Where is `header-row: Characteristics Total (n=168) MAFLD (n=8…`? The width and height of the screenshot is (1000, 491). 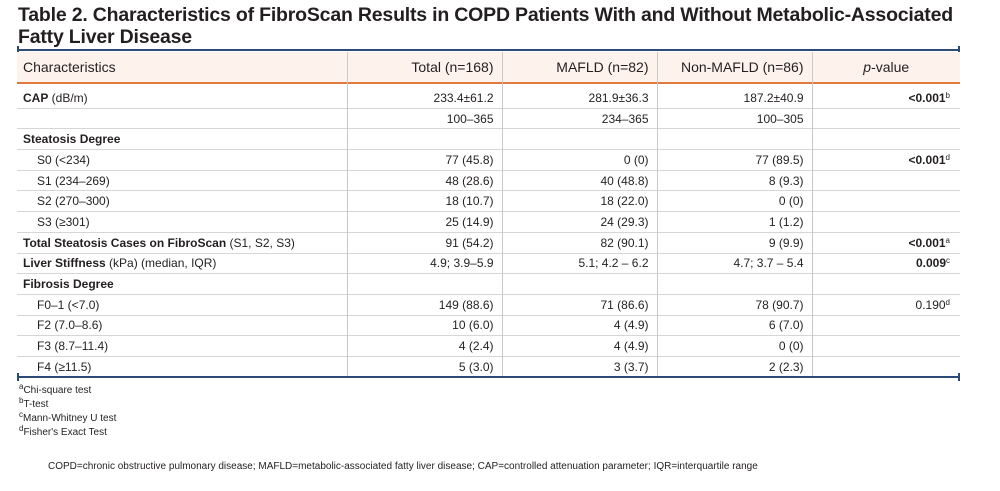
header-row: Characteristics Total (n=168) MAFLD (n=8… is located at coordinates (488, 67).